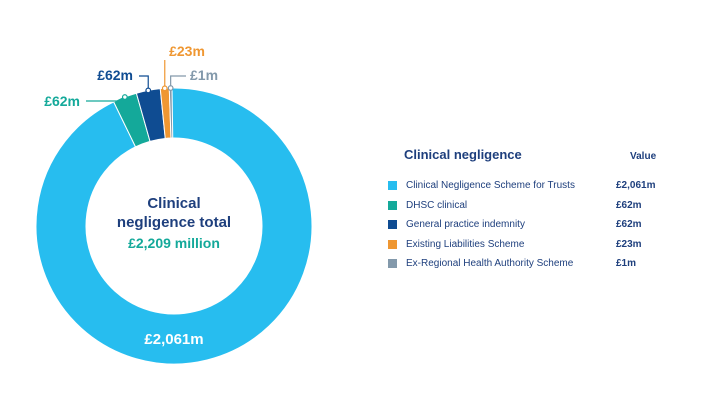  What do you see at coordinates (538, 245) in the screenshot?
I see `legend-item: Existing Liabilities Scheme £23m` at bounding box center [538, 245].